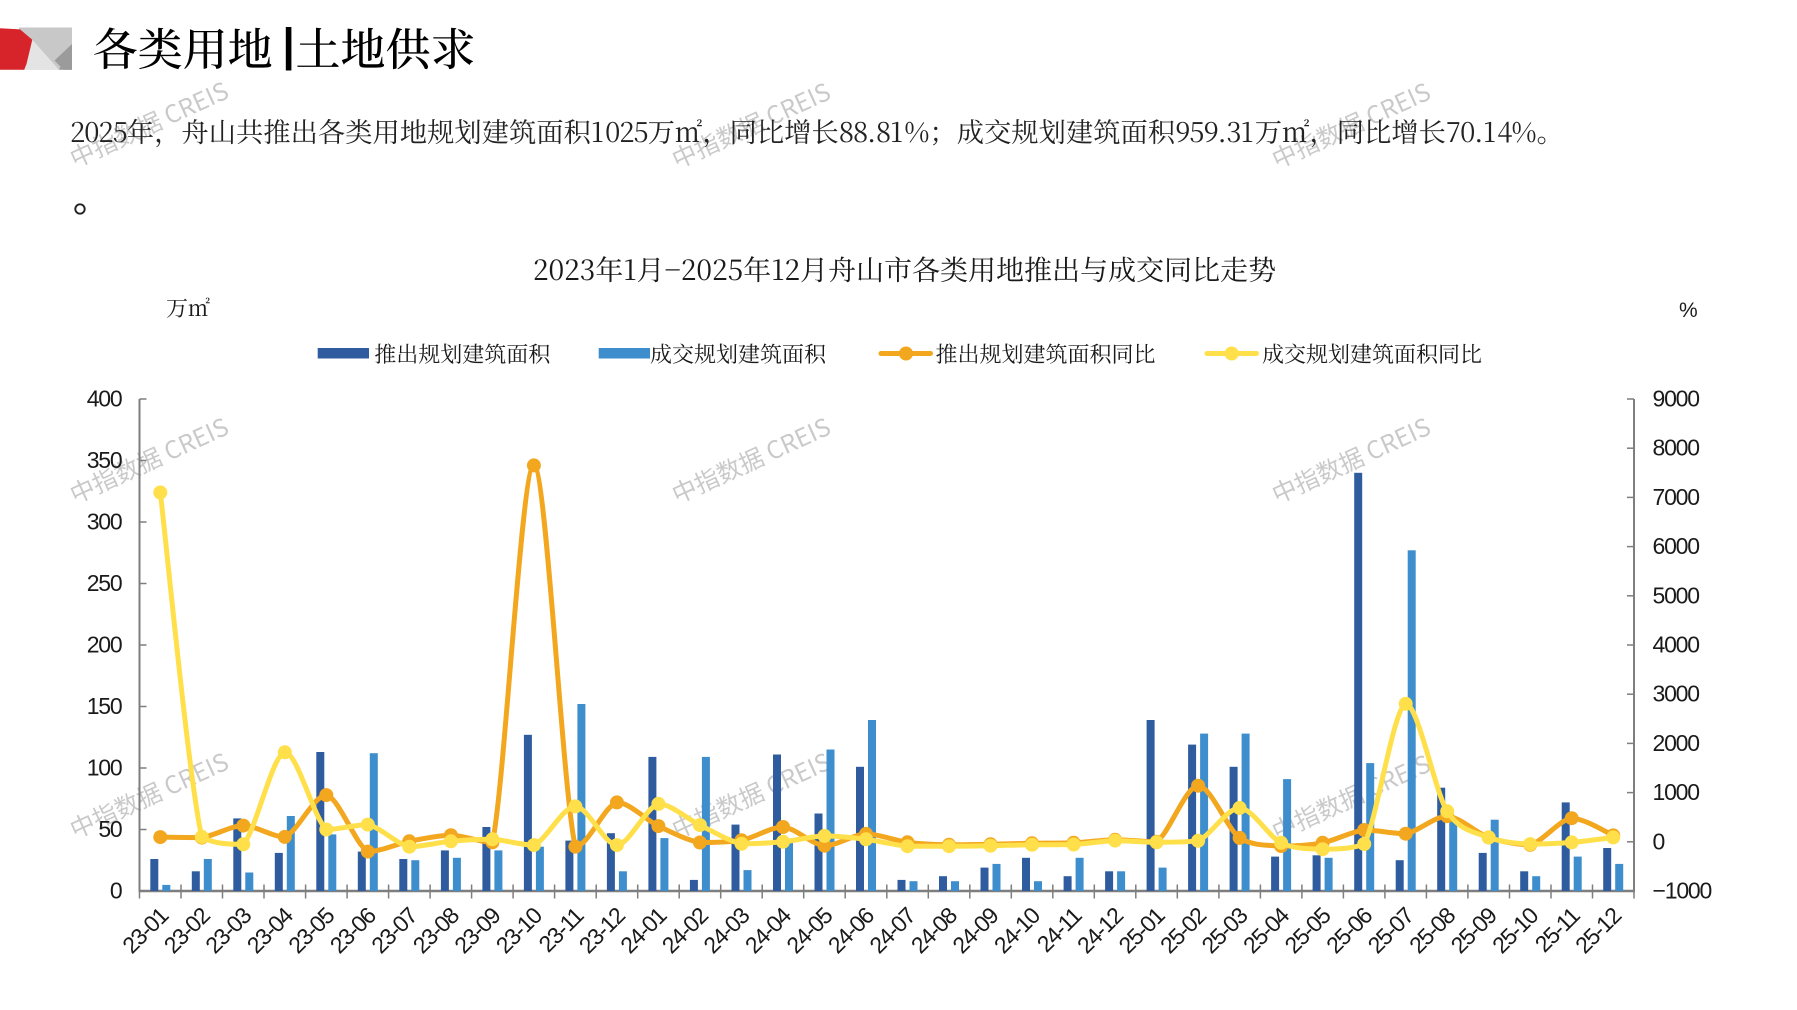  Describe the element at coordinates (1059, 929) in the screenshot. I see `svg-text: 24-11` at that location.